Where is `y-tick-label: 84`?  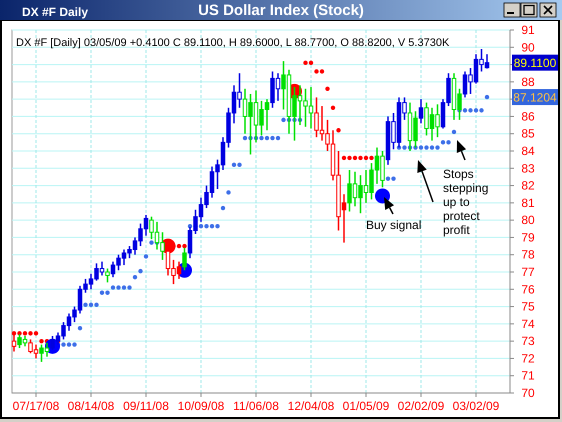 y-tick-label: 84 is located at coordinates (528, 151).